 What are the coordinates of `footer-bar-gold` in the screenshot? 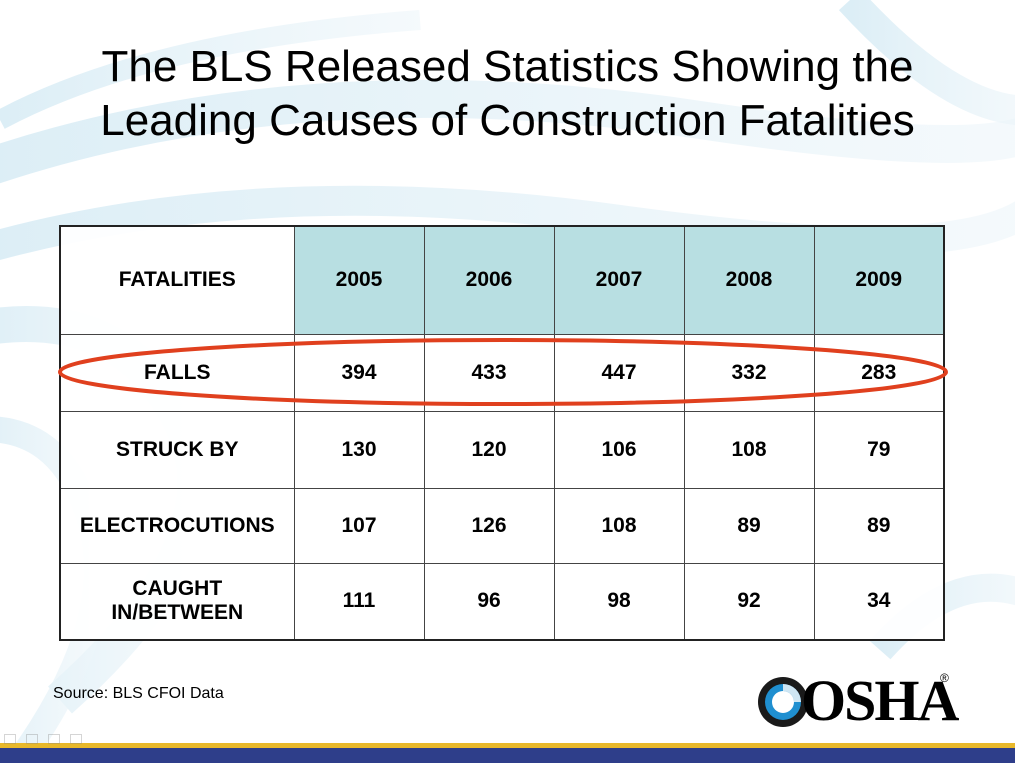 It's located at (507, 745).